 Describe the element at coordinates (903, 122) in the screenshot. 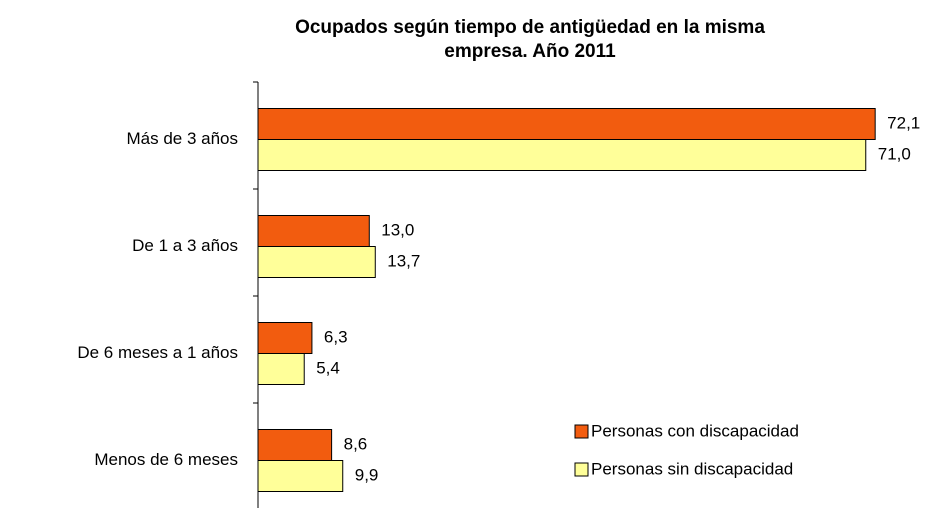

I see `value-label: 72,1` at that location.